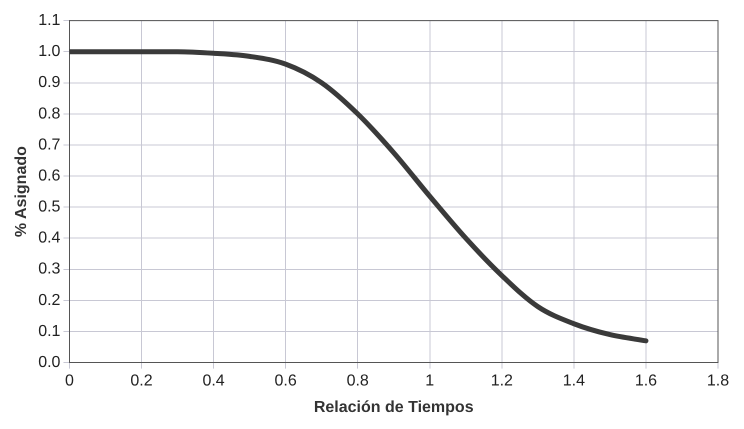 This screenshot has height=429, width=744. Describe the element at coordinates (49, 83) in the screenshot. I see `y-tick-label: 0.9` at that location.